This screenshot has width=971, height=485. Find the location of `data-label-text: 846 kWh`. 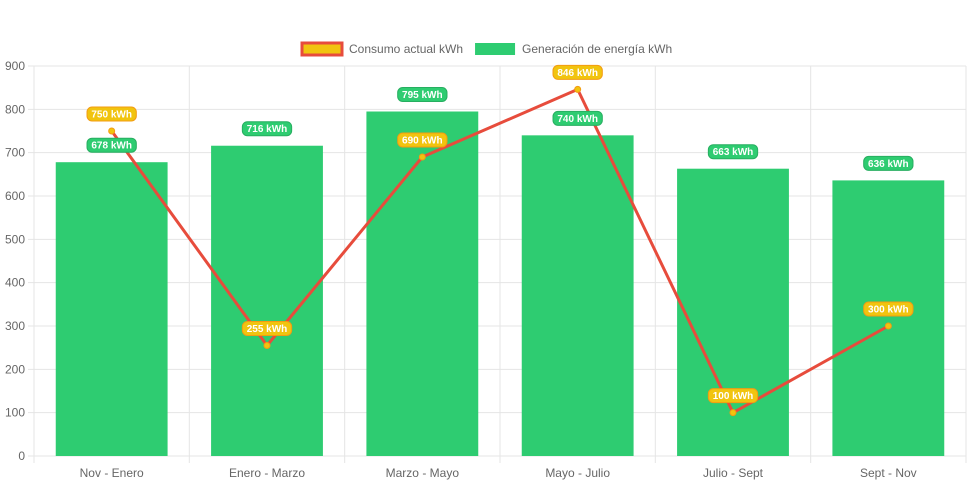

data-label-text: 846 kWh is located at coordinates (577, 73).